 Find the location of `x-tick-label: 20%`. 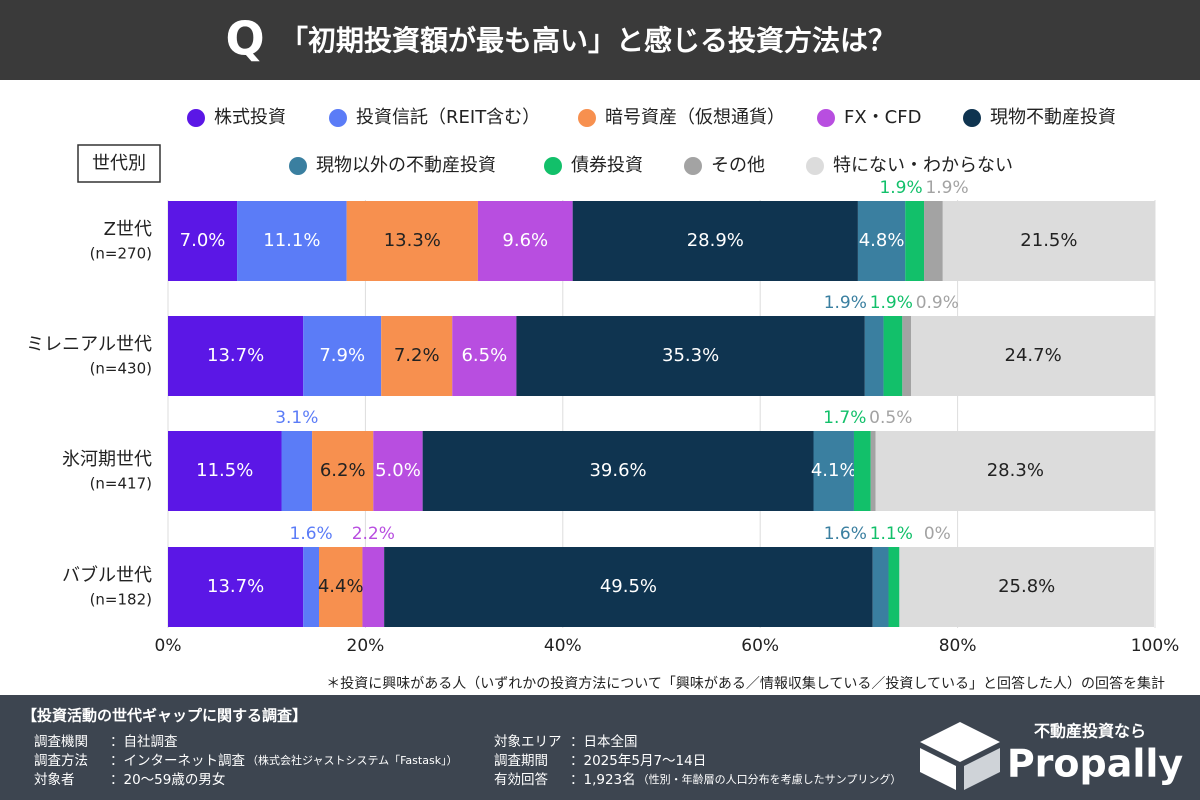

x-tick-label: 20% is located at coordinates (366, 646).